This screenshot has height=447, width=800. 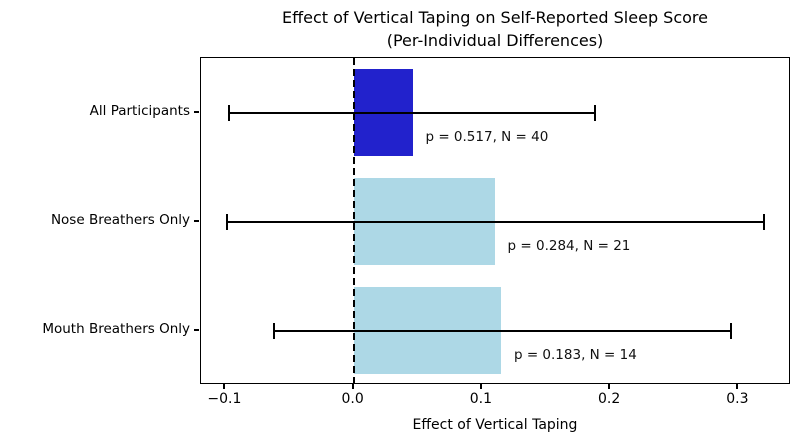 What do you see at coordinates (609, 399) in the screenshot?
I see `x-tick-label: 0.2` at bounding box center [609, 399].